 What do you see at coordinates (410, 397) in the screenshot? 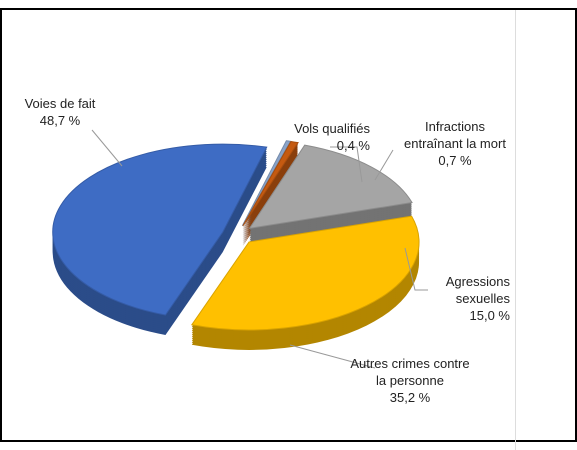
I see `label-value: 35,2 %` at bounding box center [410, 397].